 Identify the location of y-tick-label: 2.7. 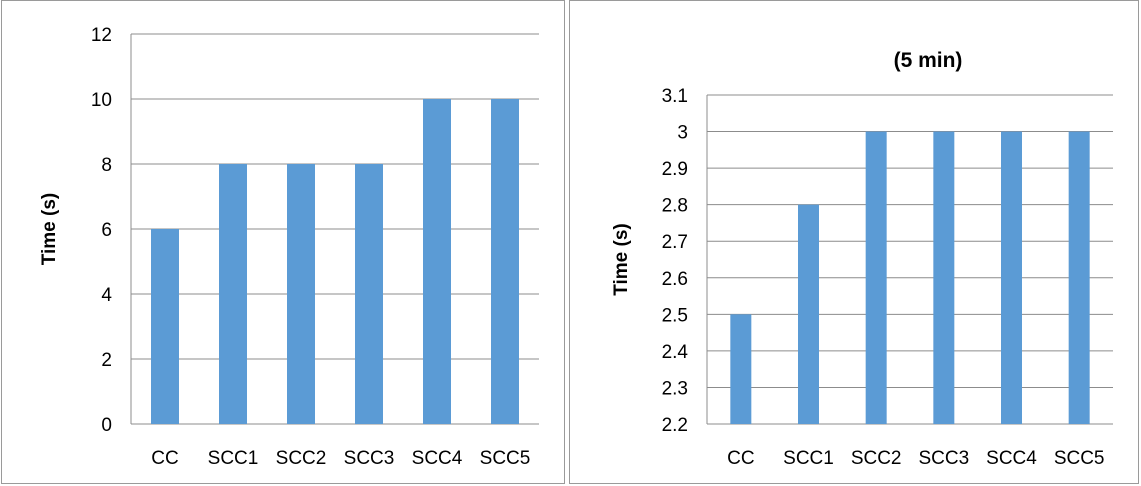
(675, 242).